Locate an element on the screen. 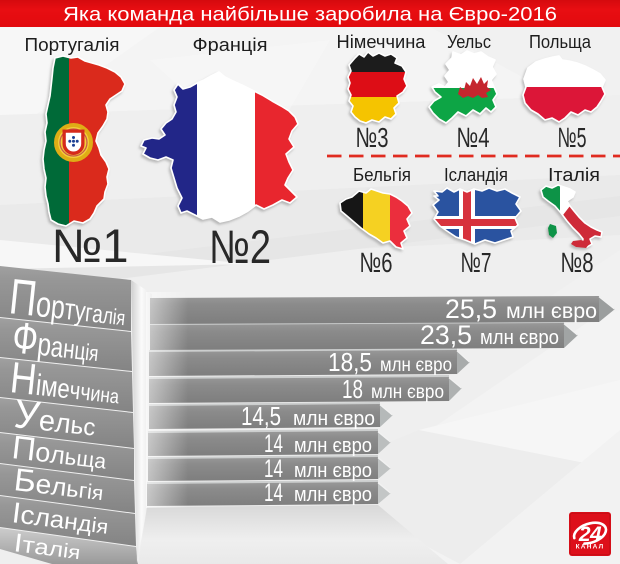  svg-text: №2 is located at coordinates (240, 246).